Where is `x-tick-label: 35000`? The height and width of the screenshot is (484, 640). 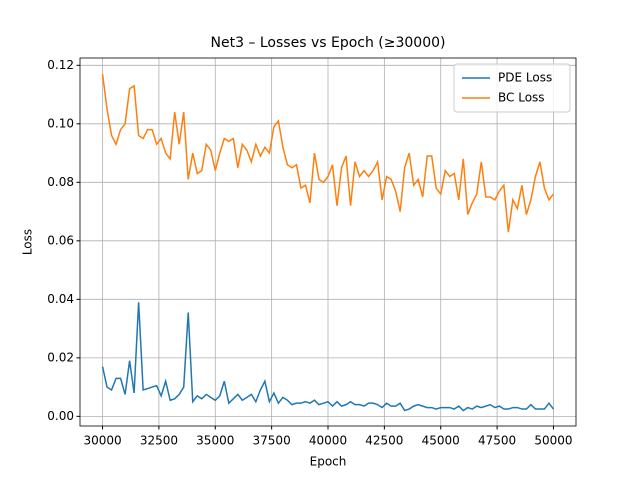 x-tick-label: 35000 is located at coordinates (215, 441).